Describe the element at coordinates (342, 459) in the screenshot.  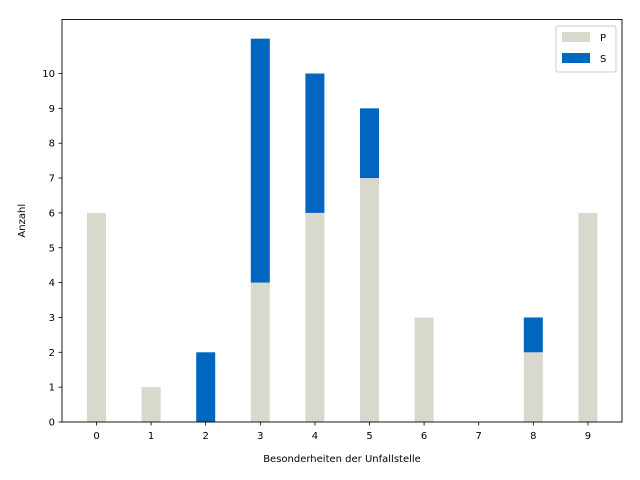
I see `x-axis-label: Besonderheiten der Unfallstelle` at that location.